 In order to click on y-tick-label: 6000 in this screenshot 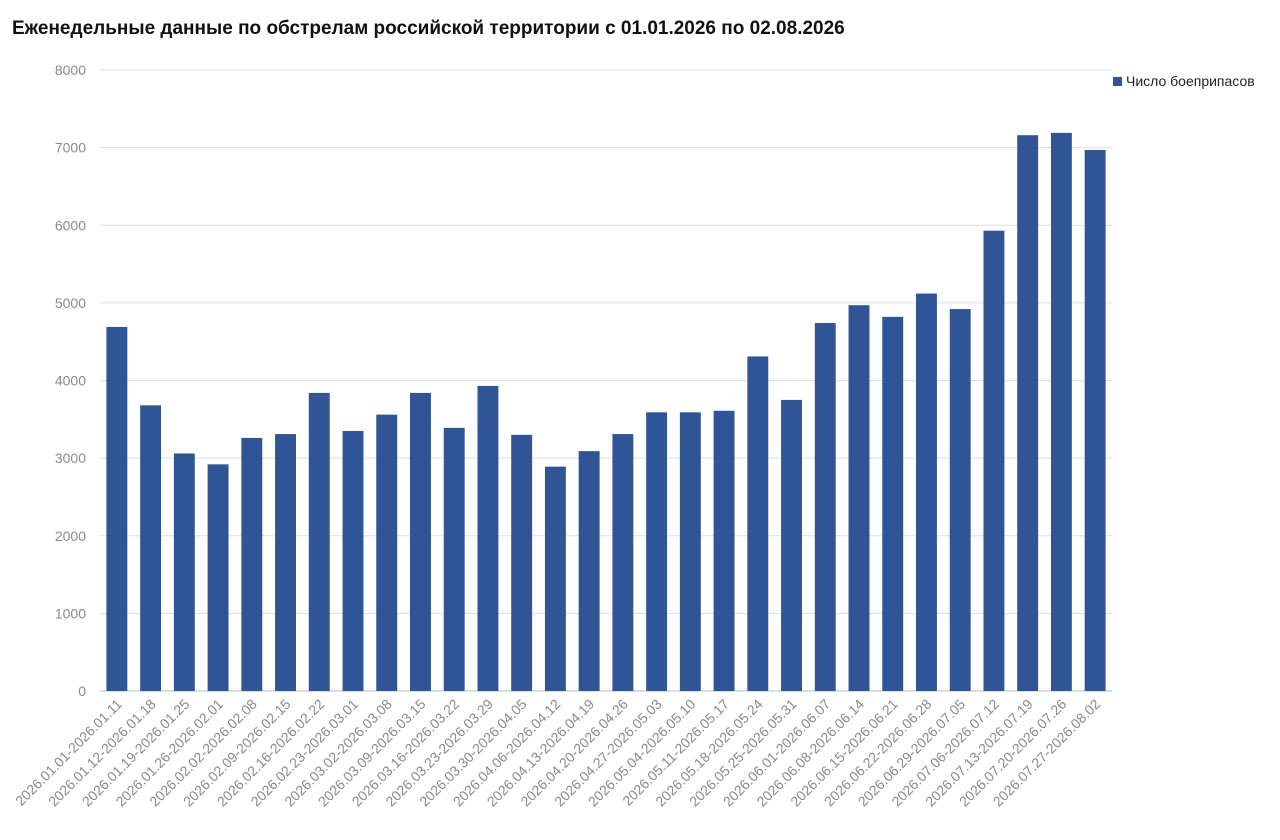, I will do `click(70, 225)`.